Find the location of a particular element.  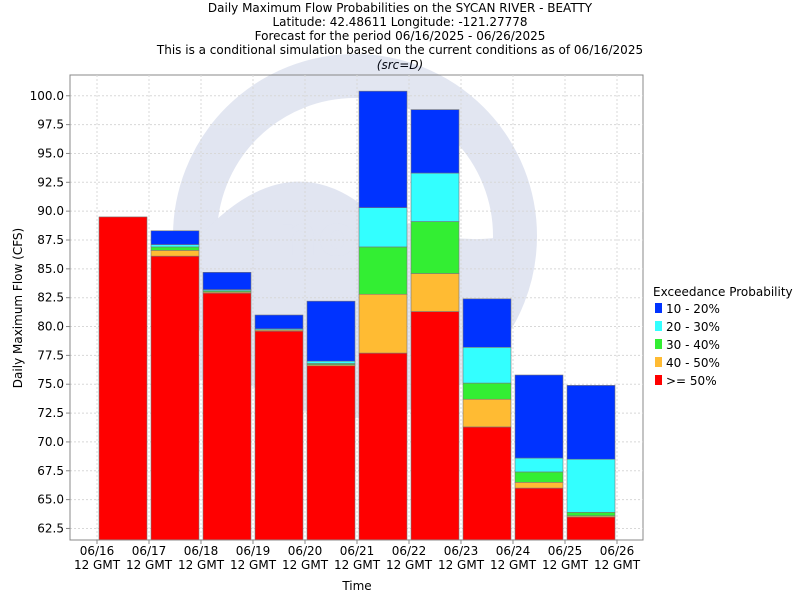

chart-subtitle-location: Latitude: 42.48611 Longitude: -121.27778 is located at coordinates (400, 22).